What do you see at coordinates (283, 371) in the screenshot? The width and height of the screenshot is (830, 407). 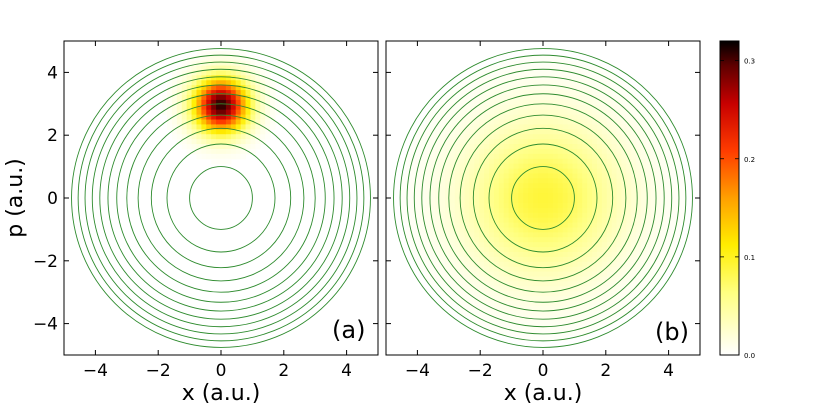 I see `x-tick-label: 2` at bounding box center [283, 371].